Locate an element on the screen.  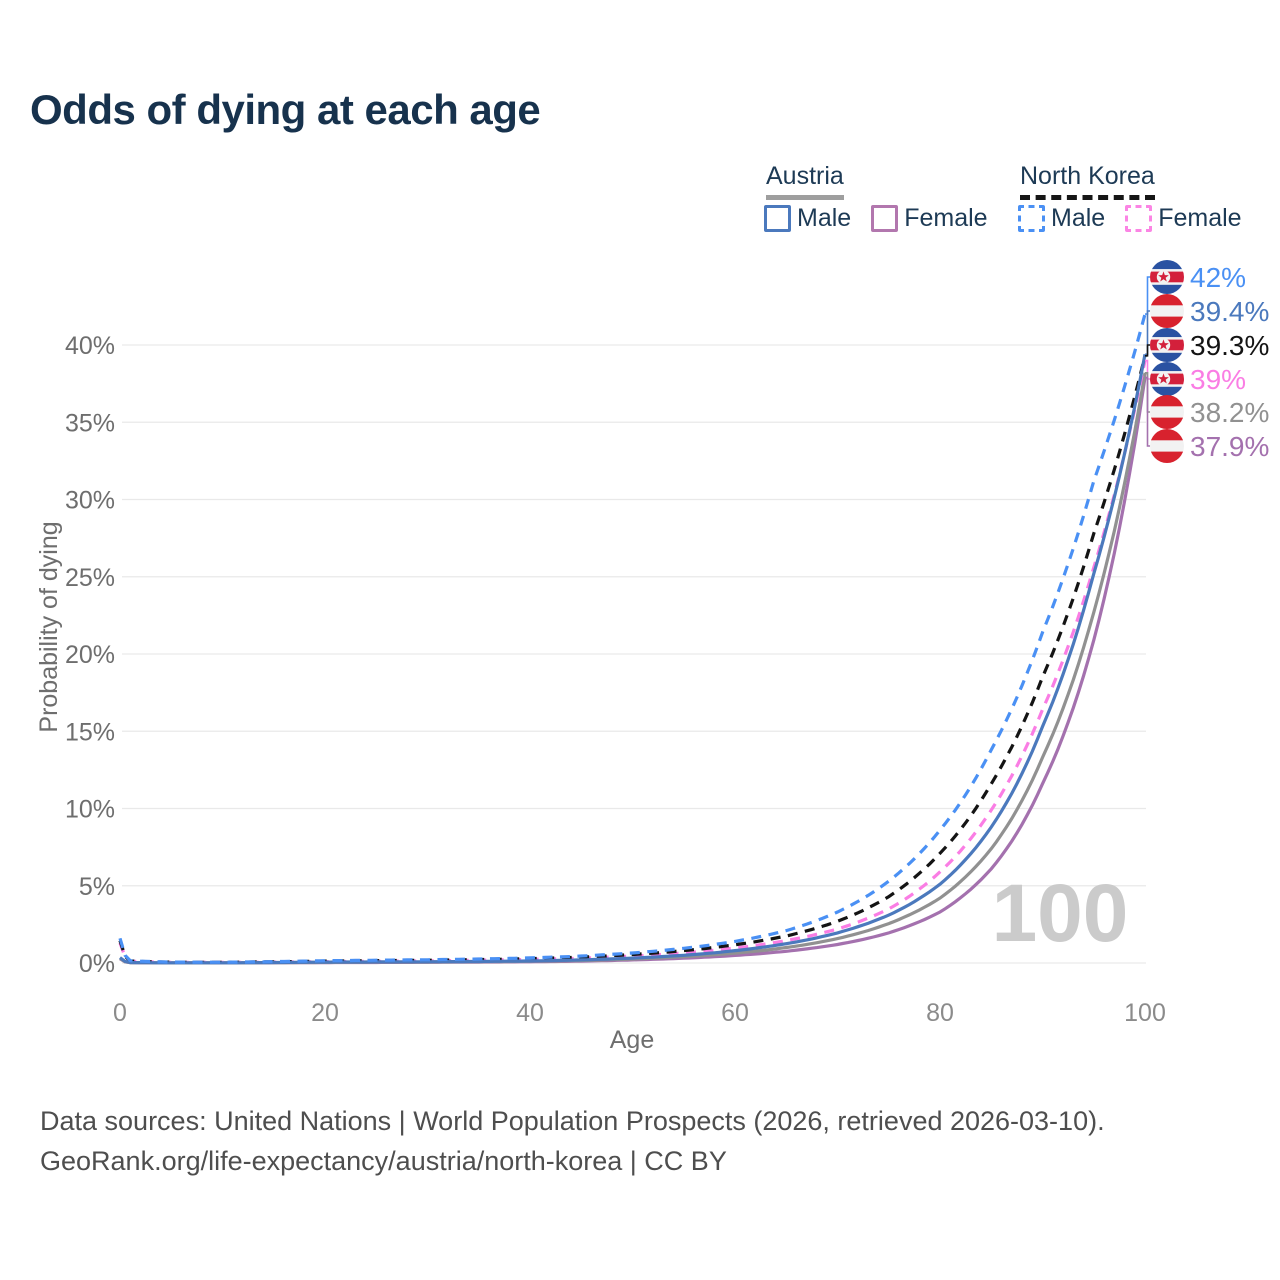
legend-header-austria: Austria is located at coordinates (805, 181).